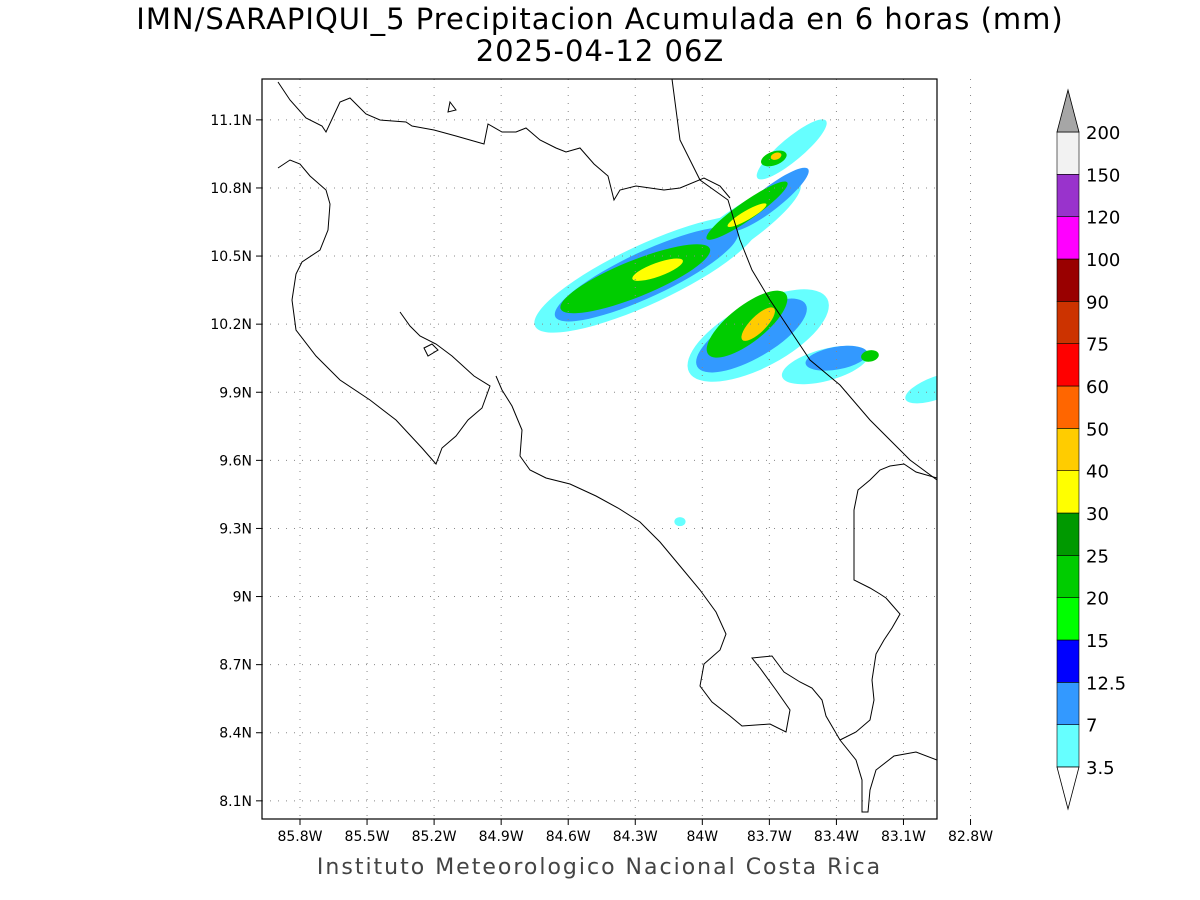 The width and height of the screenshot is (1200, 900). Describe the element at coordinates (1068, 110) in the screenshot. I see `colorbar-over-arrow` at that location.